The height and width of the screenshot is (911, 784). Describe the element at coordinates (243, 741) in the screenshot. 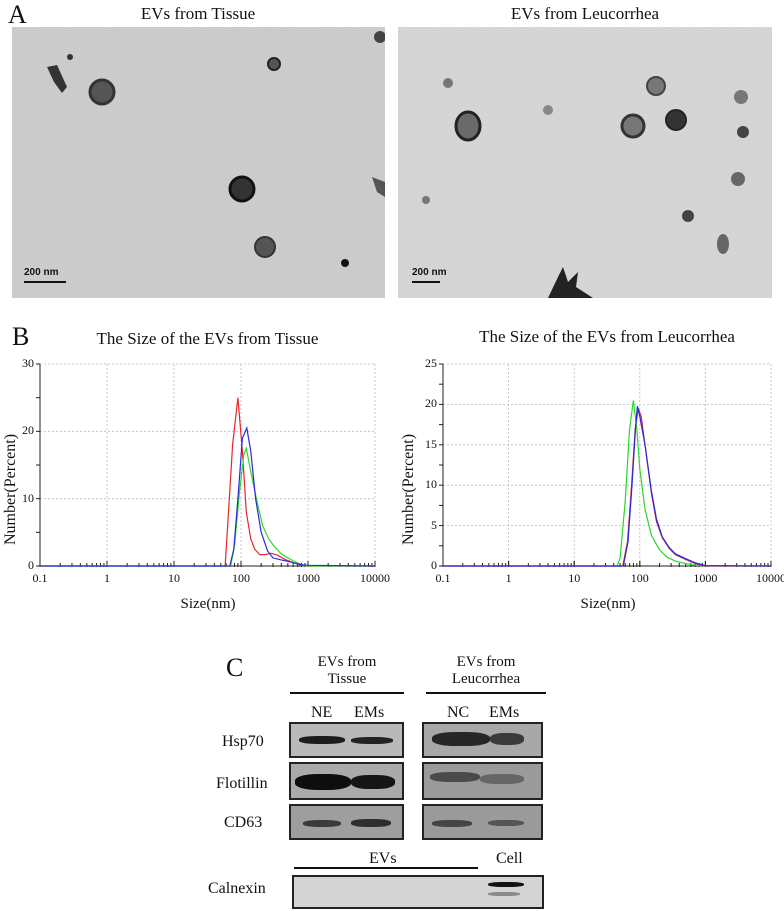

I see `row-label-hsp70: Hsp70` at that location.